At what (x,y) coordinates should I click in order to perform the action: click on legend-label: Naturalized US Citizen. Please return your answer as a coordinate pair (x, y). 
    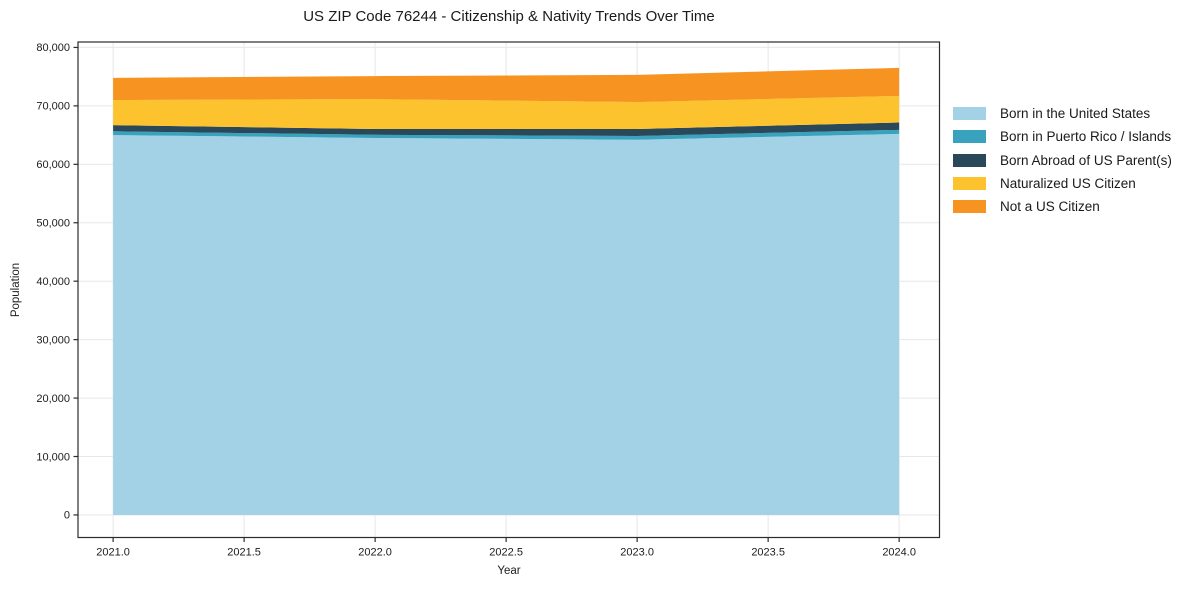
    Looking at the image, I should click on (1068, 184).